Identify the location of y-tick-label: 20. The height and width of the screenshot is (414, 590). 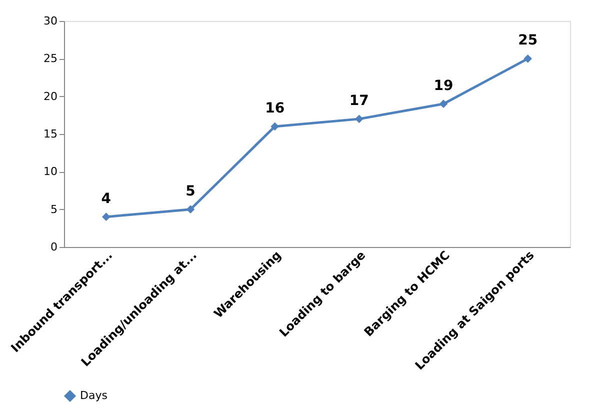
(51, 96).